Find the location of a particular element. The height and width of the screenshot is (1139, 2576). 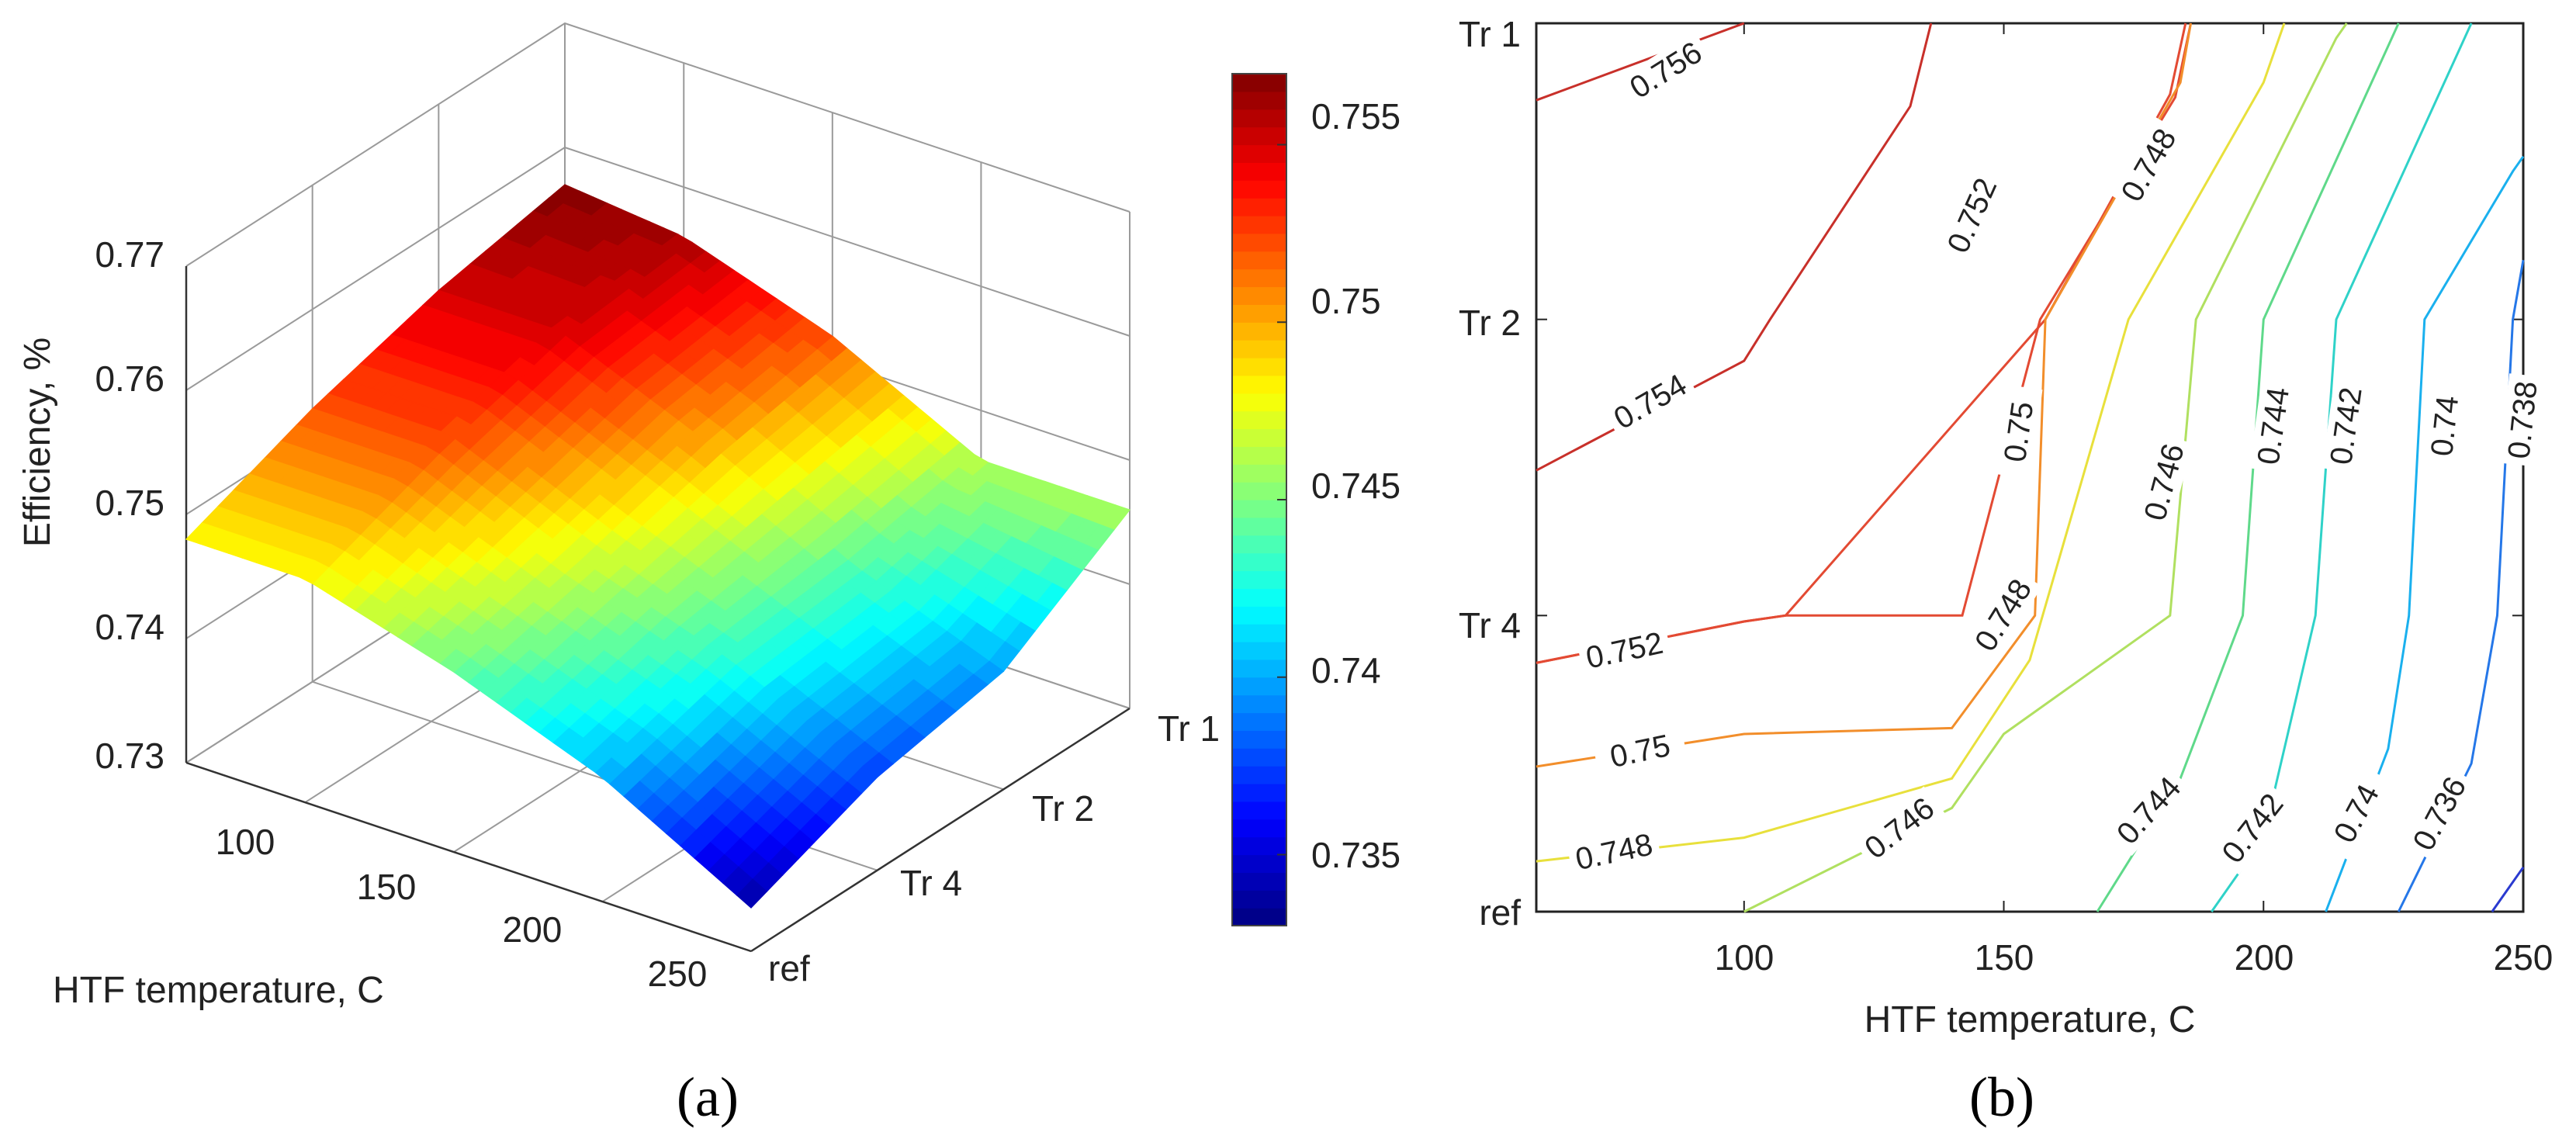

contour-label: 0.74 is located at coordinates (2444, 426).